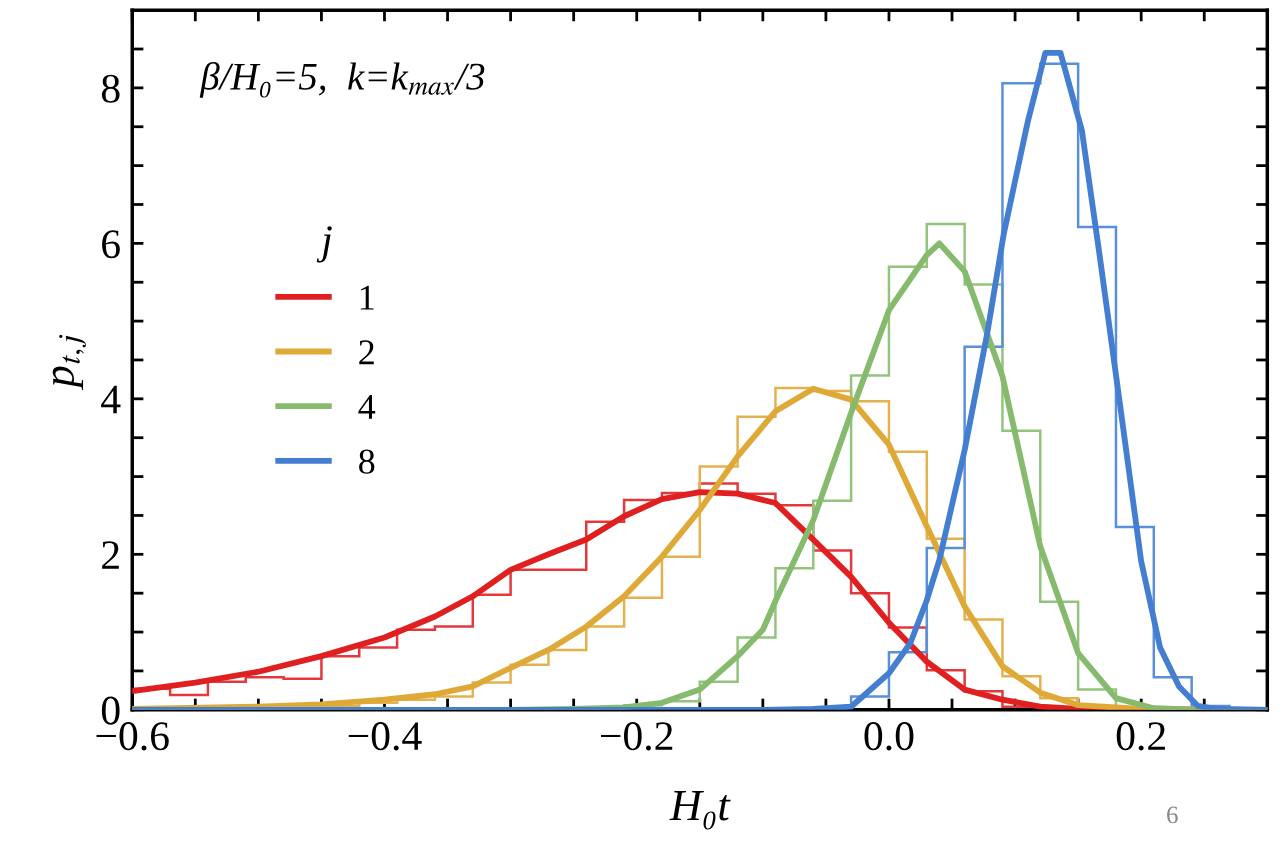  Describe the element at coordinates (366, 352) in the screenshot. I see `legend-label: 2` at that location.